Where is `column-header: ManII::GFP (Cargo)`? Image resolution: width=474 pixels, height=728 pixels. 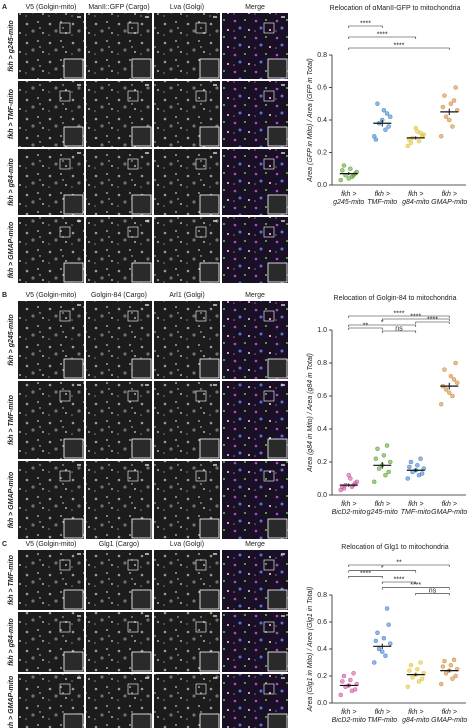 column-header: ManII::GFP (Cargo) is located at coordinates (118, 7).